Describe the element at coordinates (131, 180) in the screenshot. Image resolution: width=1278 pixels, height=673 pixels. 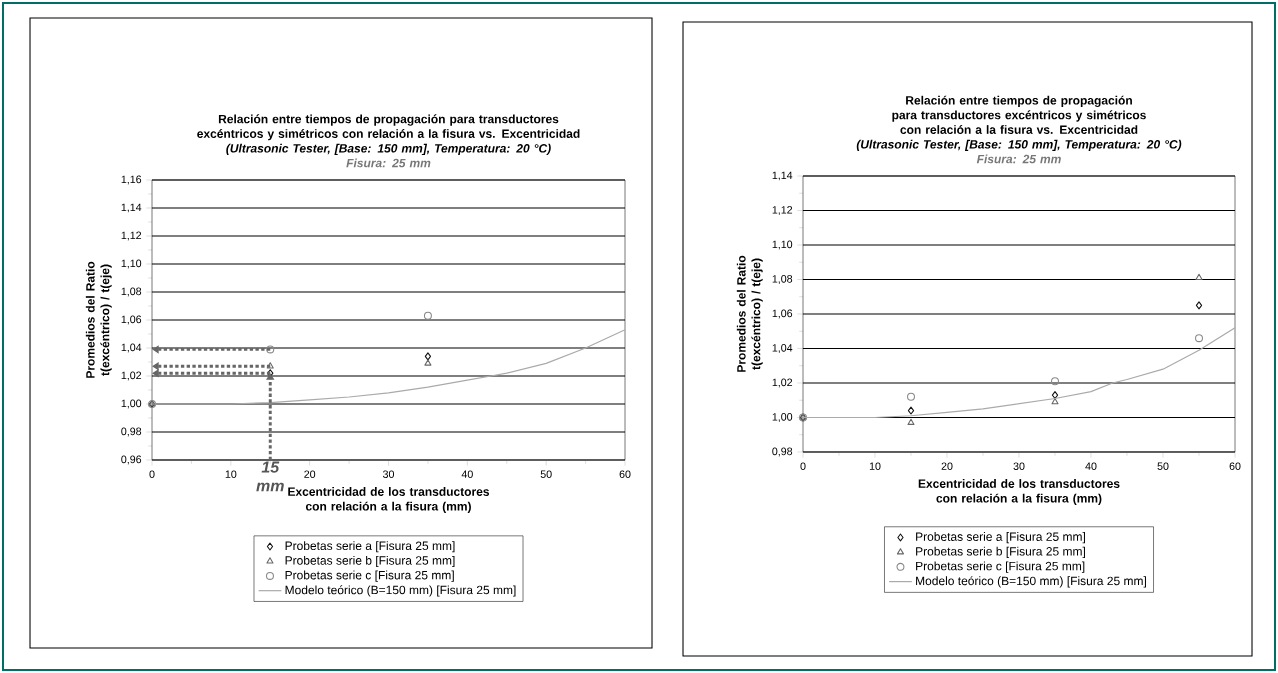
I see `y-tick-label: 1,16` at that location.